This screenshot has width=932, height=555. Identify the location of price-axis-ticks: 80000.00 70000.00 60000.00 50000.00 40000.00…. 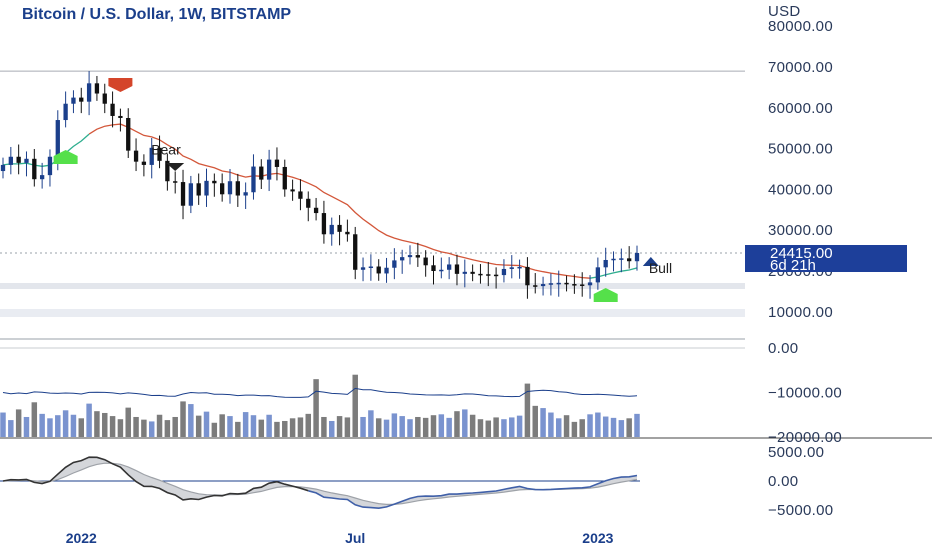
(800, 169).